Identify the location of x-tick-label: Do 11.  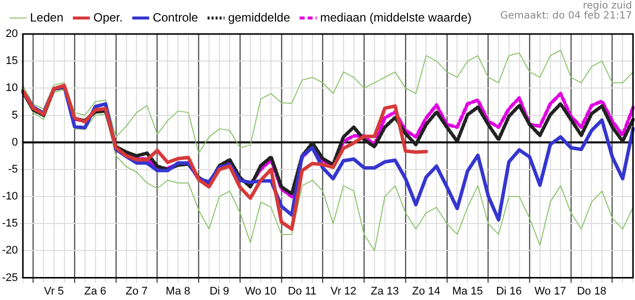
(302, 291).